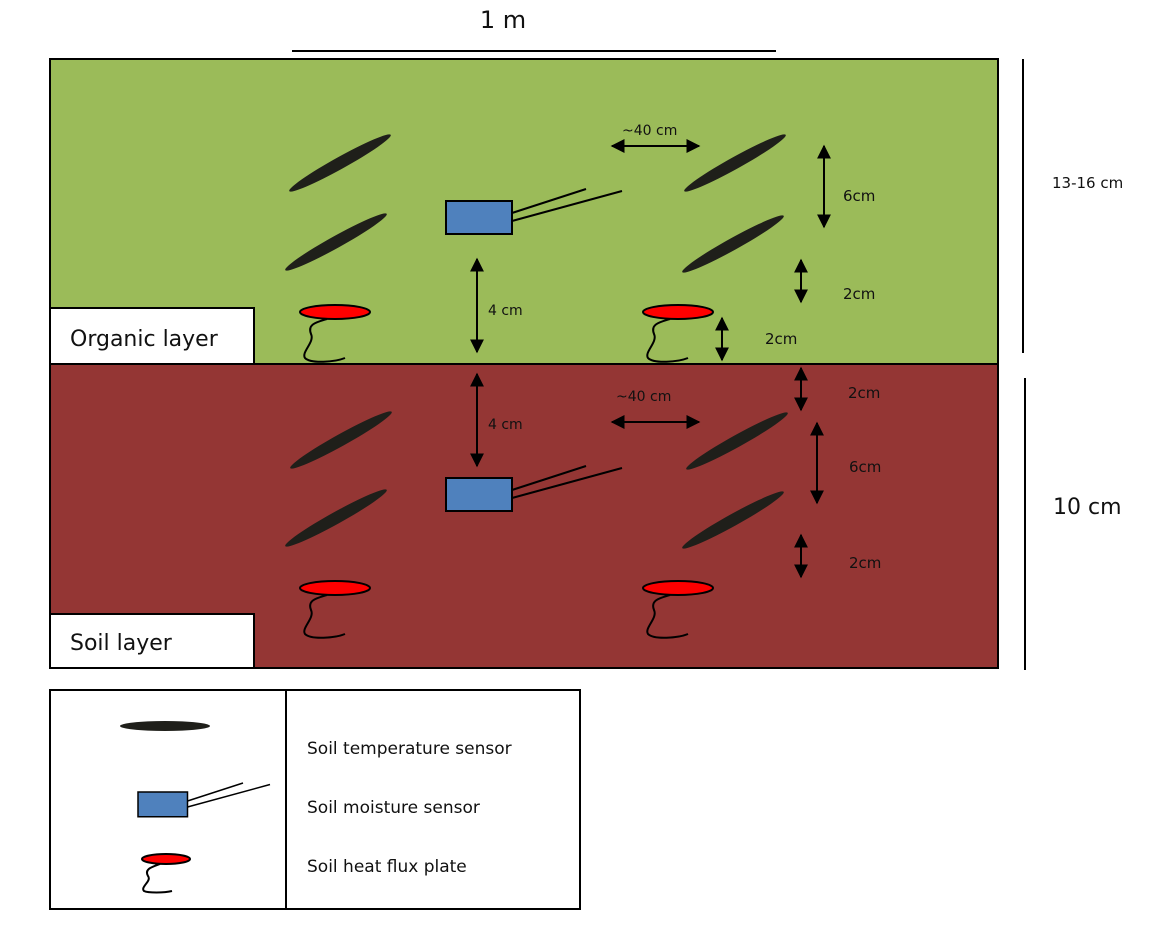 This screenshot has height=950, width=1166. Describe the element at coordinates (505, 425) in the screenshot. I see `soil-probe-depth-label: 4 cm` at that location.